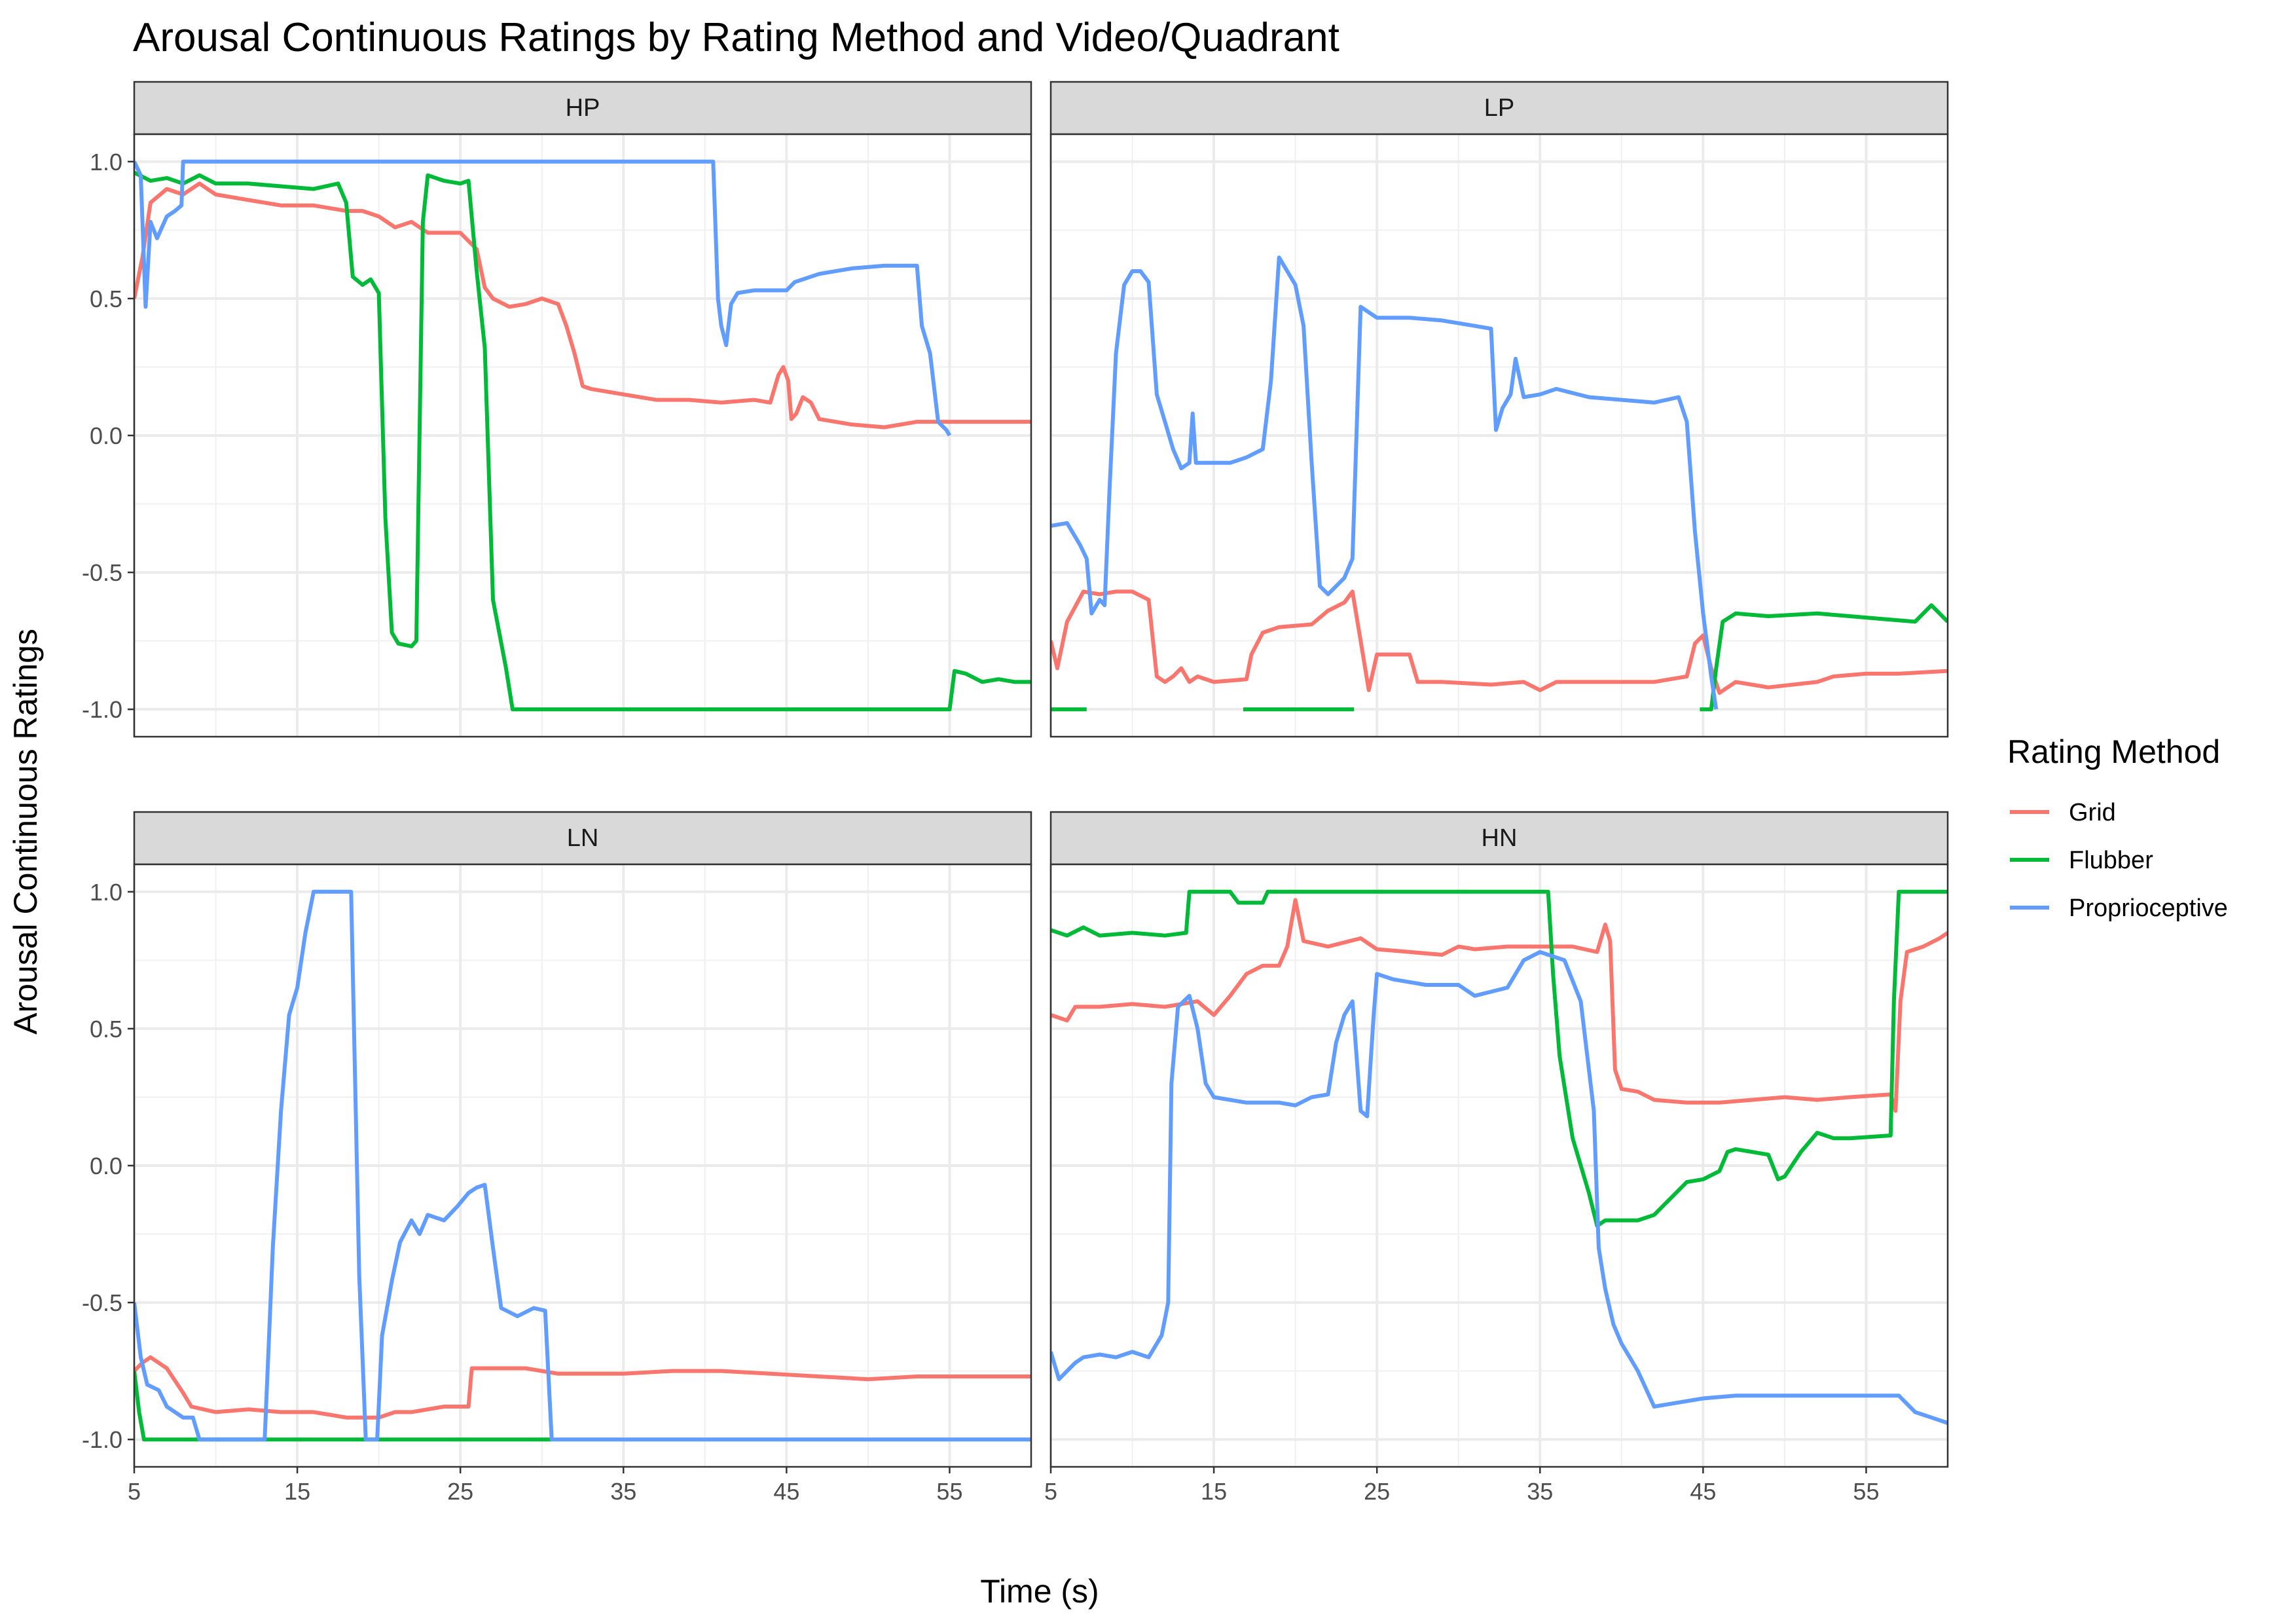  I want to click on facet-strip-label: LN, so click(583, 838).